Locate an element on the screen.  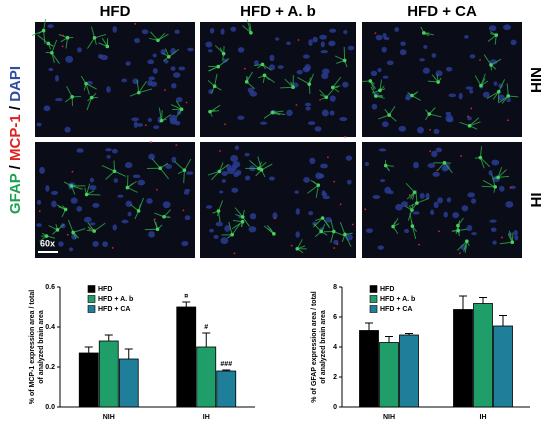
legend-swatch is located at coordinates (91, 299).